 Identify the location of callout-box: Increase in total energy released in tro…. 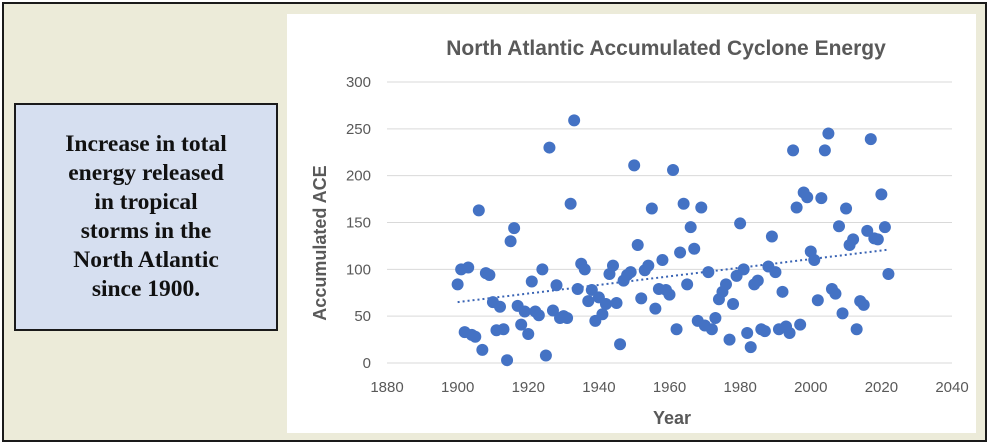
(146, 217).